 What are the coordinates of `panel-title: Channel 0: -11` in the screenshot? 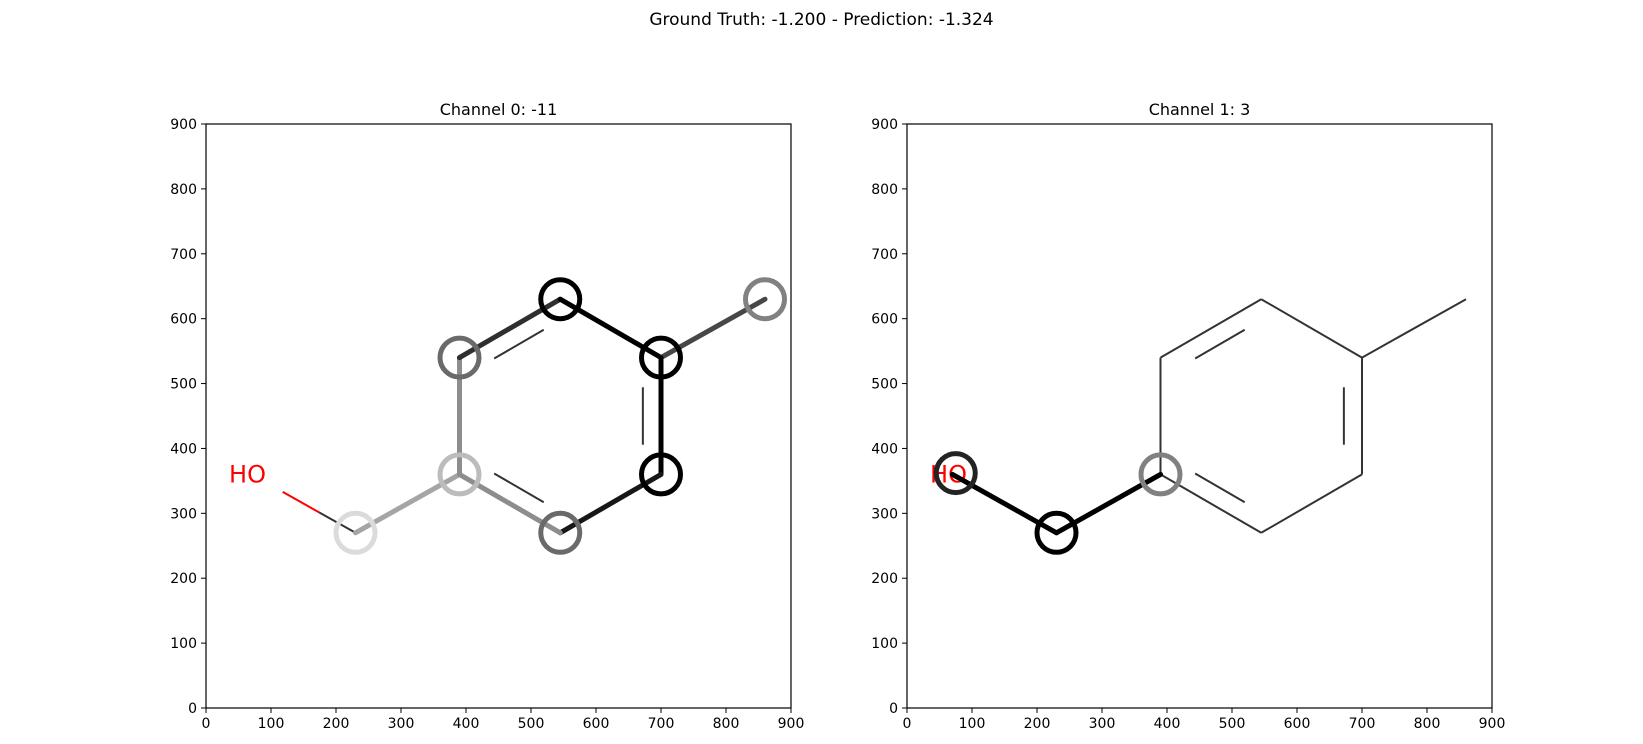 It's located at (499, 109).